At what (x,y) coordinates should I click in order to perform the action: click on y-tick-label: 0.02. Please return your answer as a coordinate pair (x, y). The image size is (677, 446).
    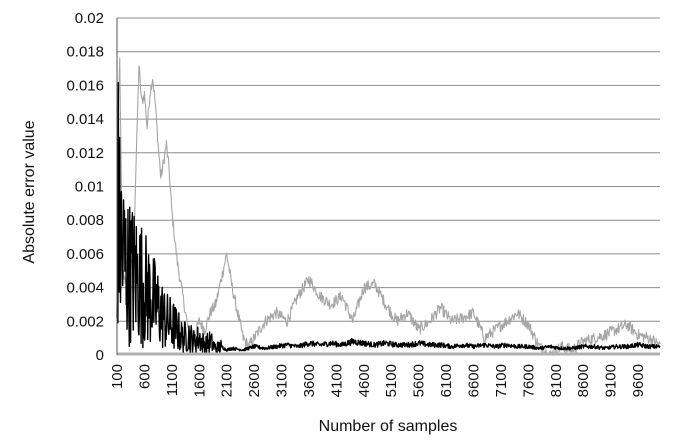
    Looking at the image, I should click on (89, 18).